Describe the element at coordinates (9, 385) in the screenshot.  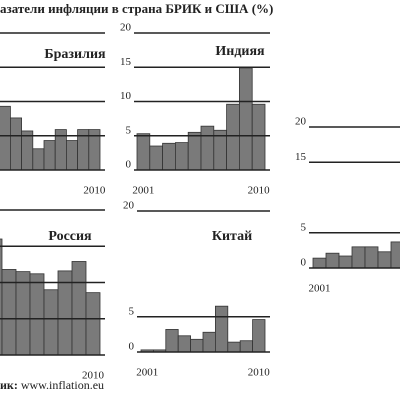
I see `source-label: ик:` at that location.